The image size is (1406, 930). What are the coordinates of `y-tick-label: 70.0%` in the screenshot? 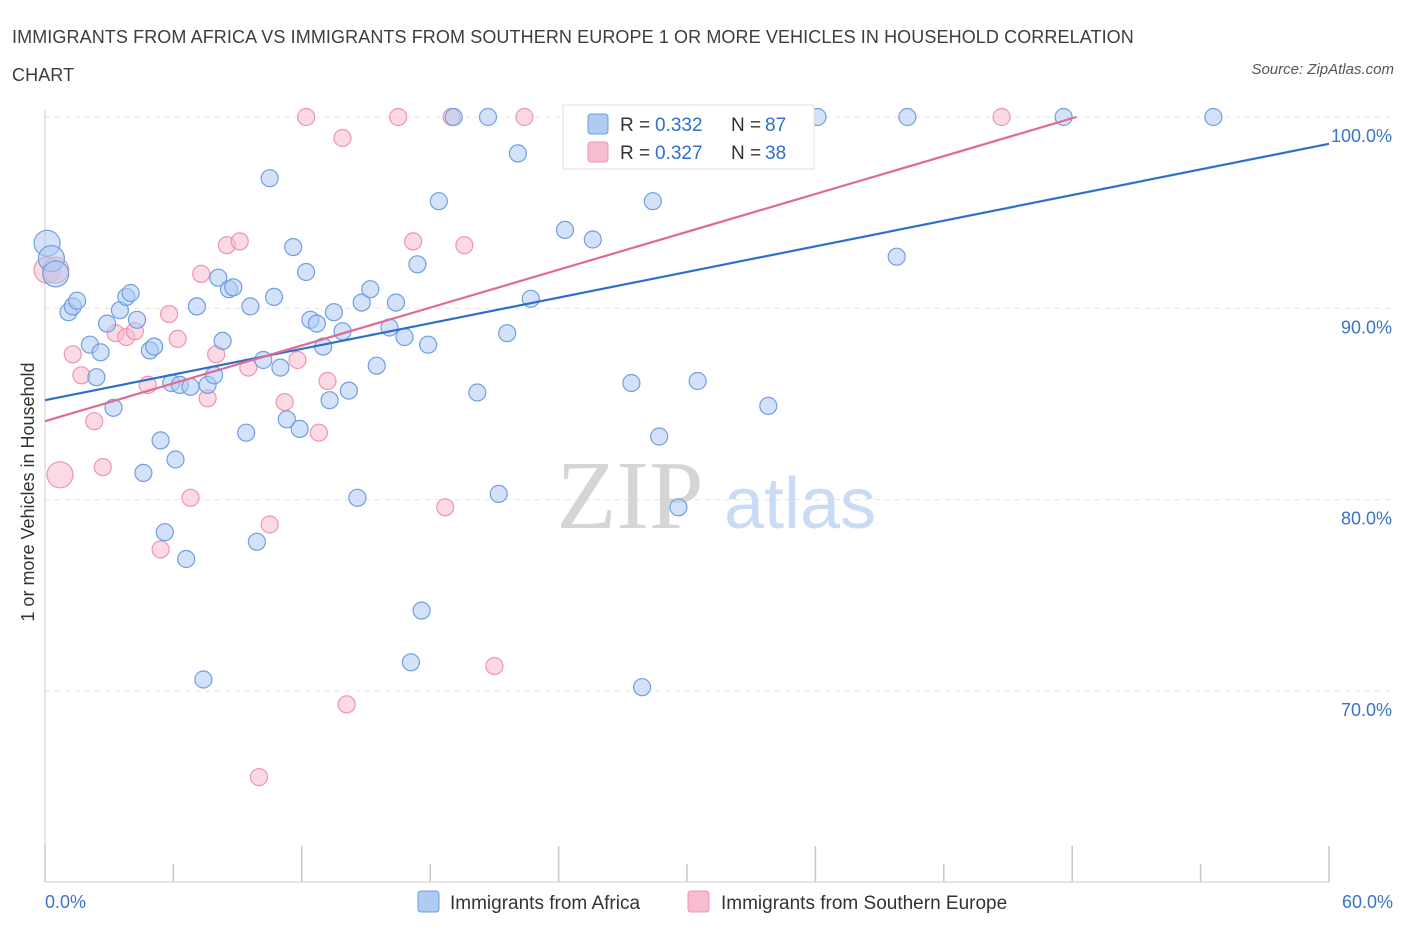 It's located at (1366, 710).